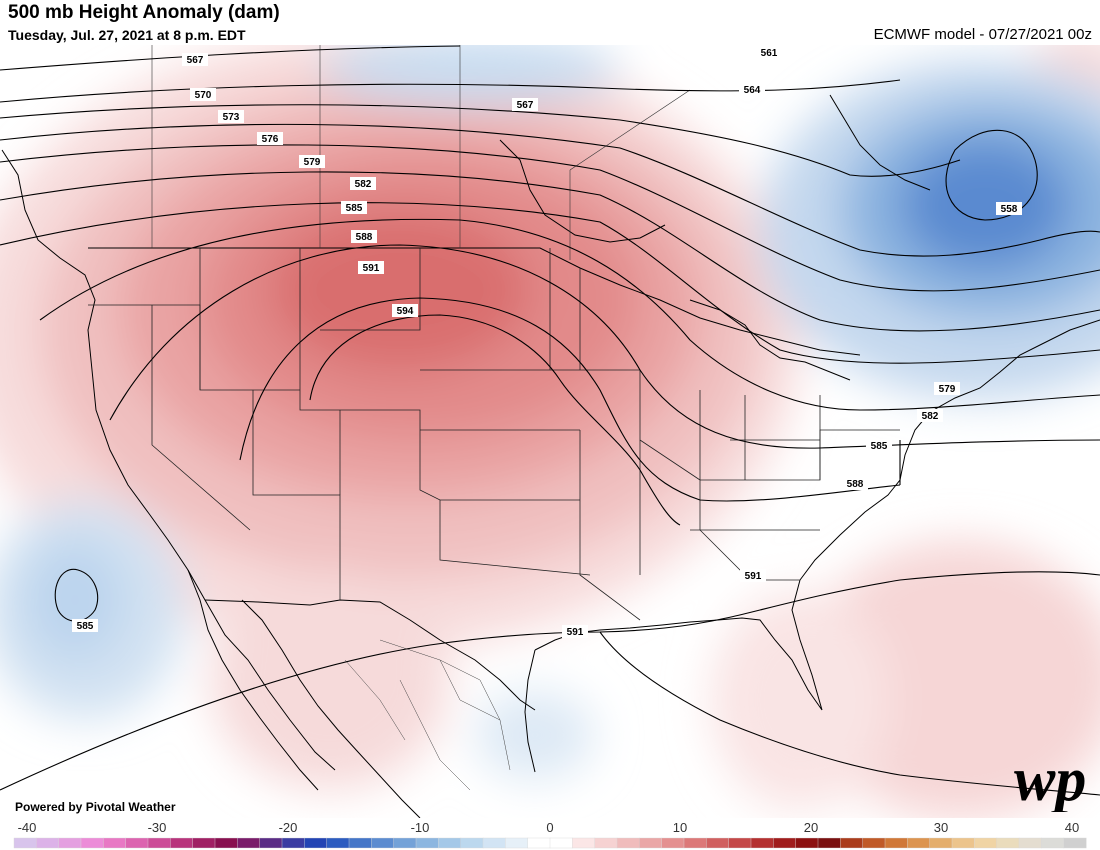 The width and height of the screenshot is (1100, 850). Describe the element at coordinates (27, 827) in the screenshot. I see `colorbar-tick: -40` at that location.